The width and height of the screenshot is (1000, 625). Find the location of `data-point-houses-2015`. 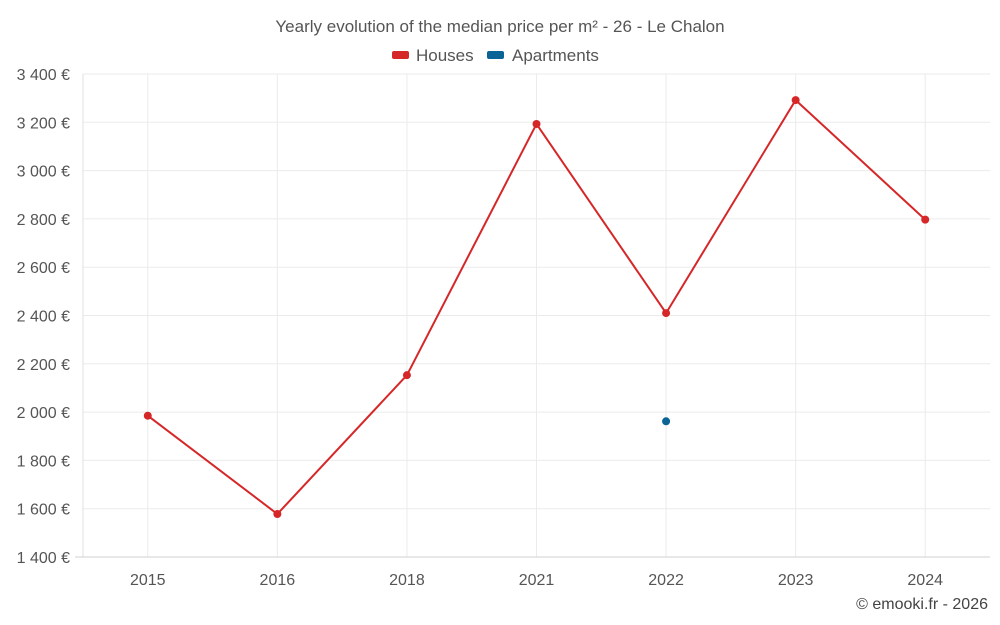

data-point-houses-2015 is located at coordinates (147, 415).